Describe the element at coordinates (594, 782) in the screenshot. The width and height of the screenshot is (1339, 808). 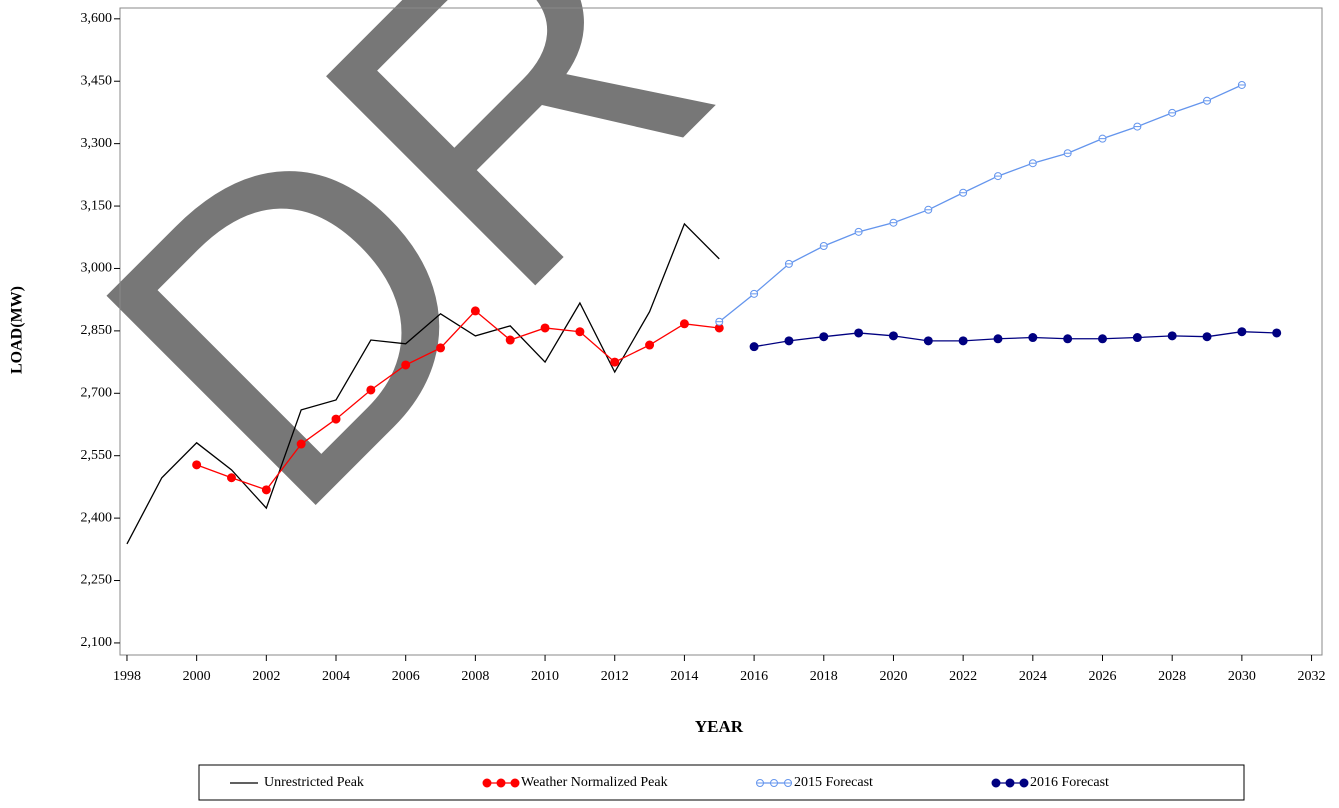
I see `legend-label: Weather Normalized Peak` at that location.